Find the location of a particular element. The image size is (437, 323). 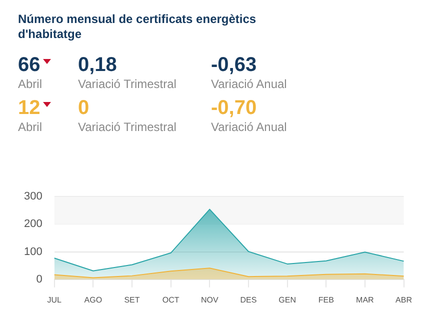

text: -0,70 is located at coordinates (234, 108).